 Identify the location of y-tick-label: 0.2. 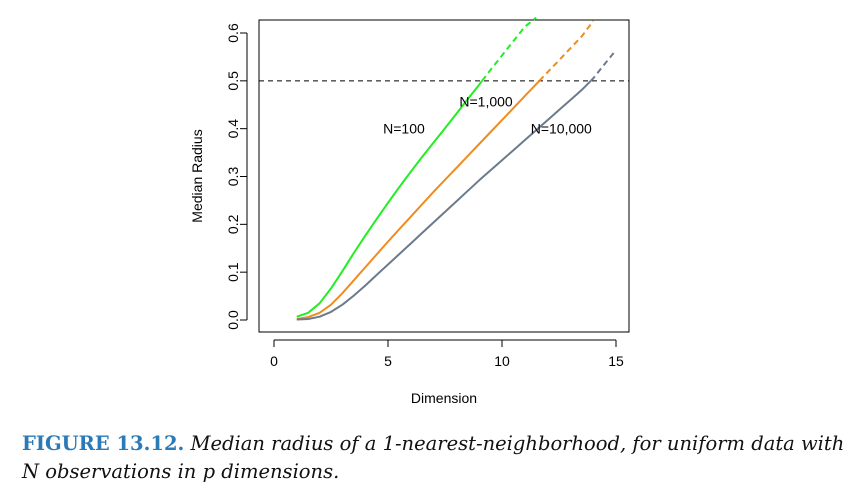
(233, 224).